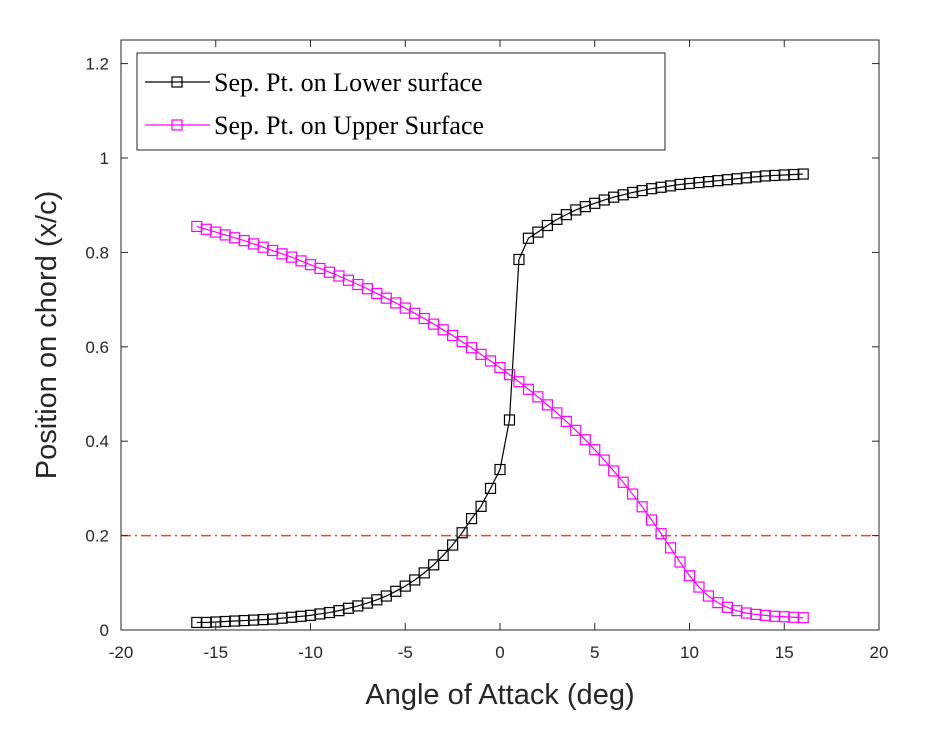 The image size is (925, 740). I want to click on x-tick-label: 0, so click(499, 652).